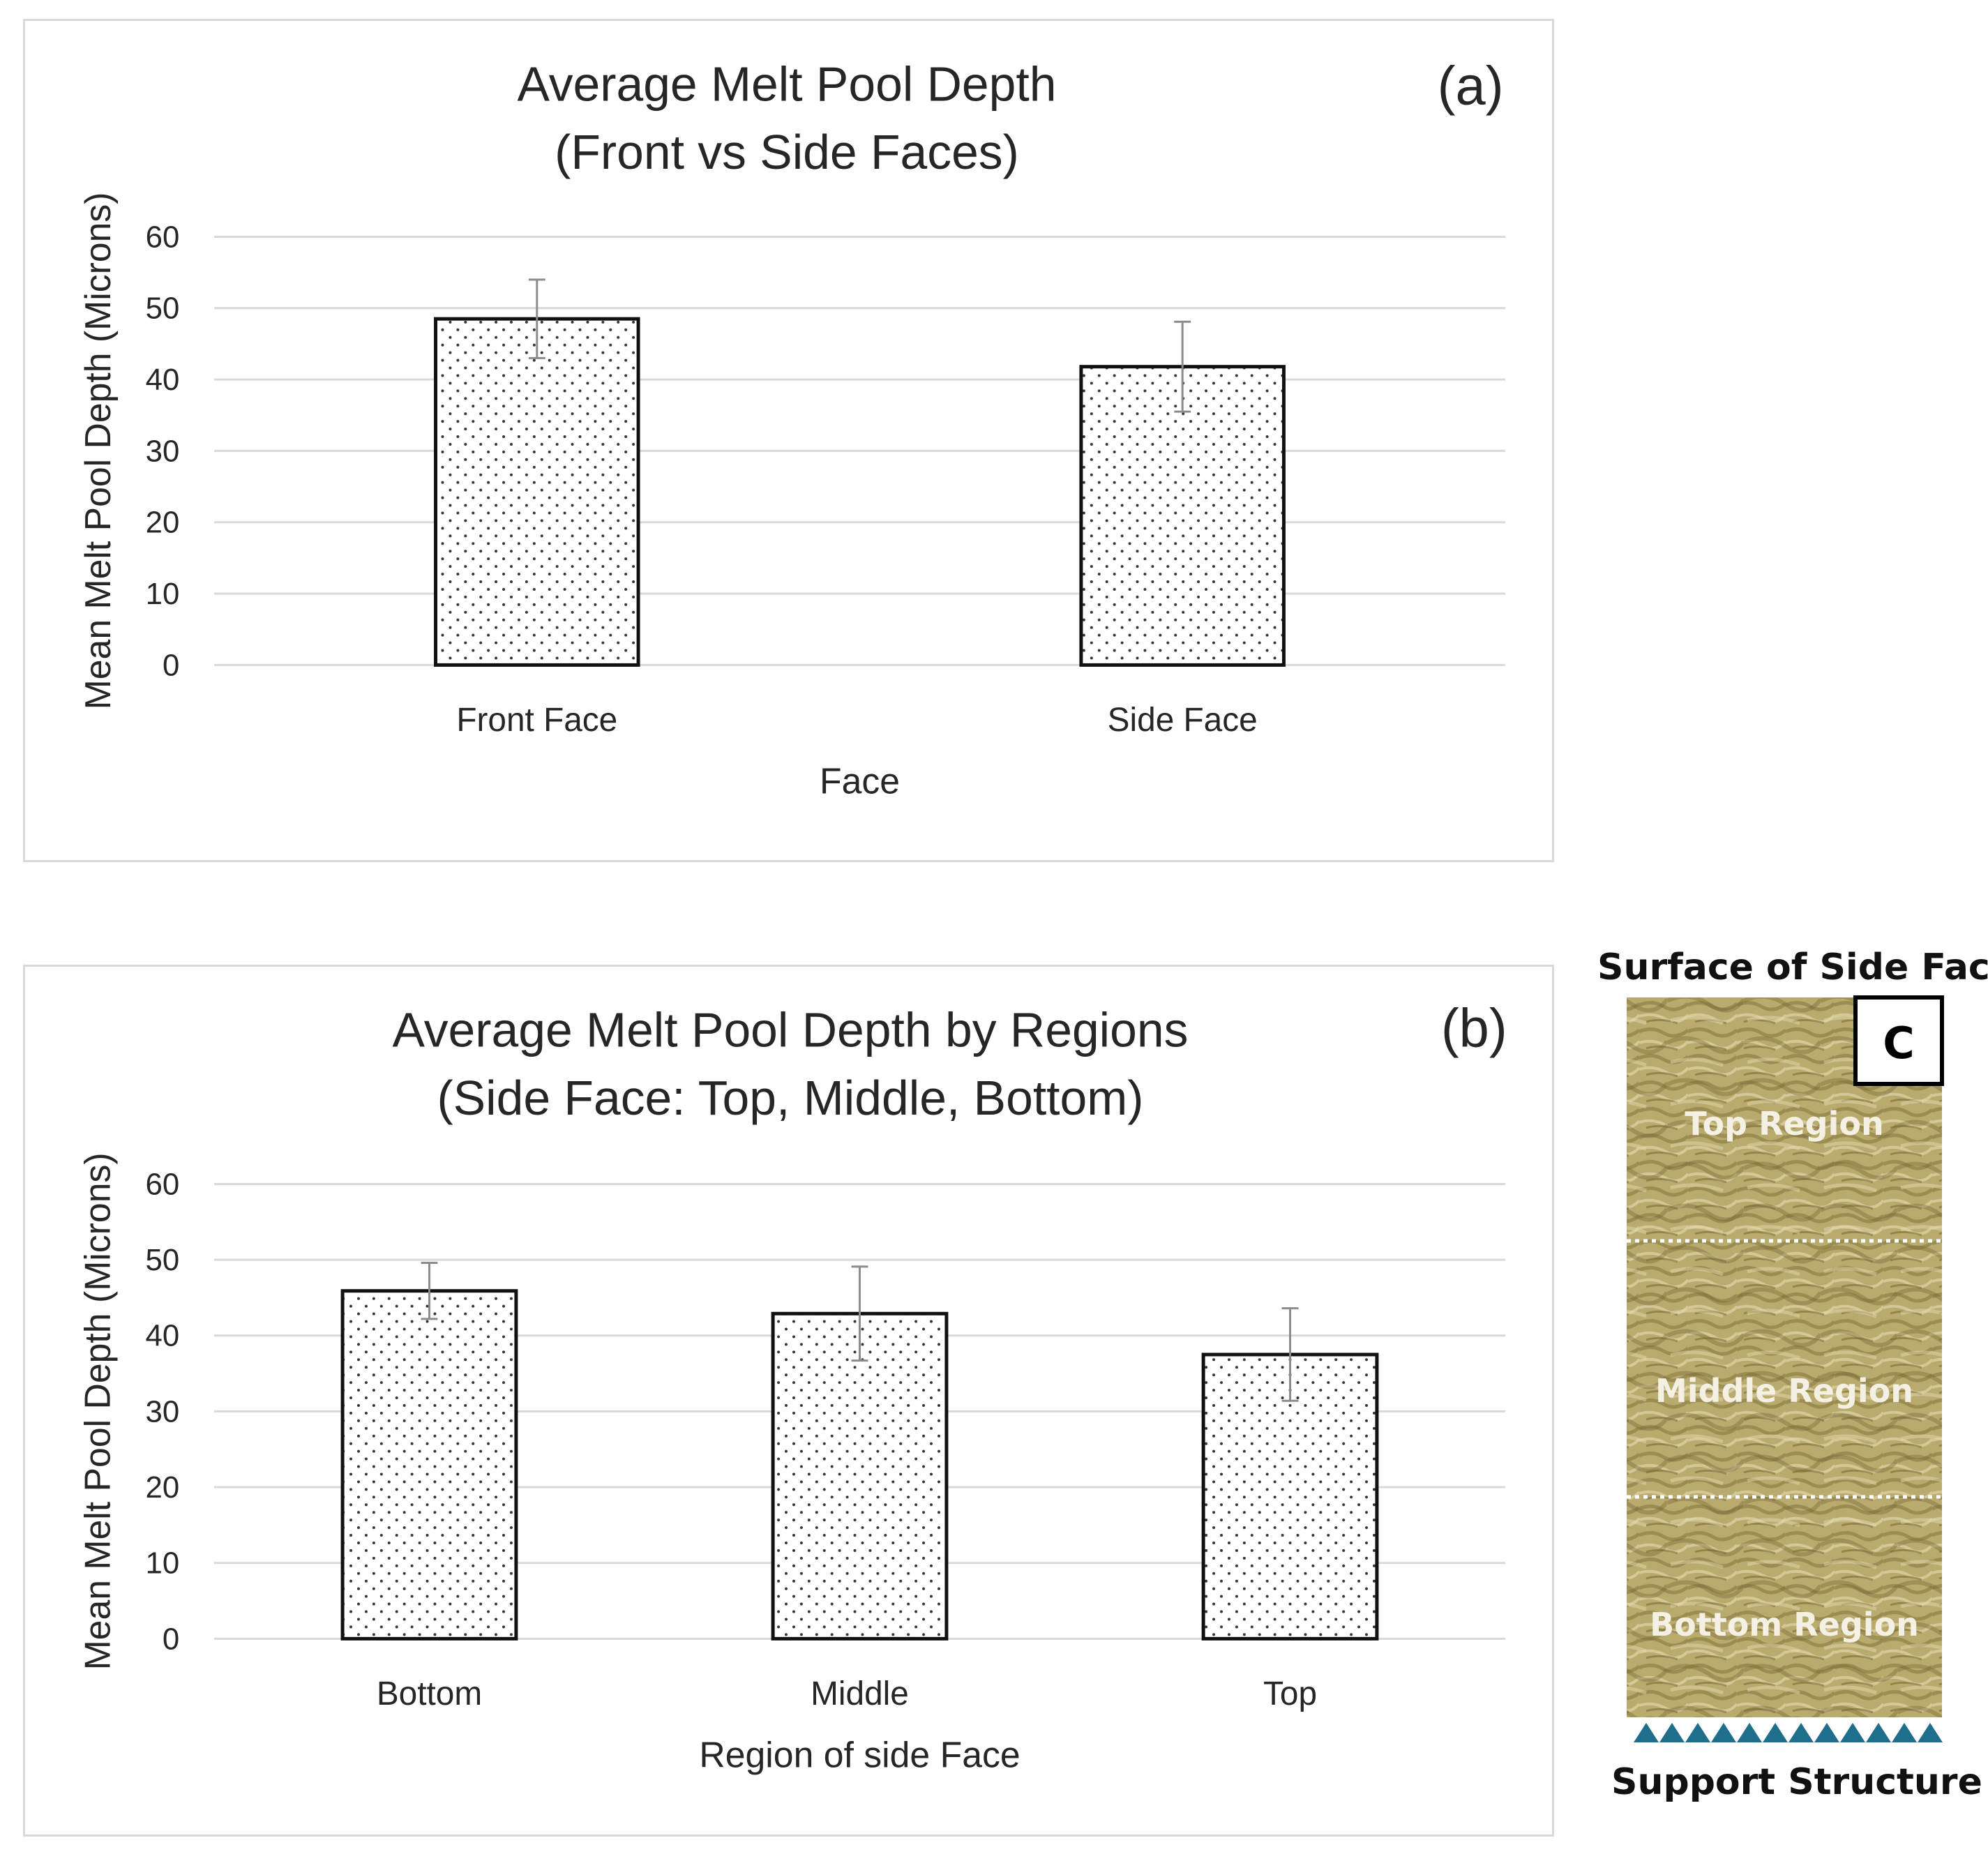 Image resolution: width=1988 pixels, height=1854 pixels. I want to click on panel-label: (a), so click(1471, 86).